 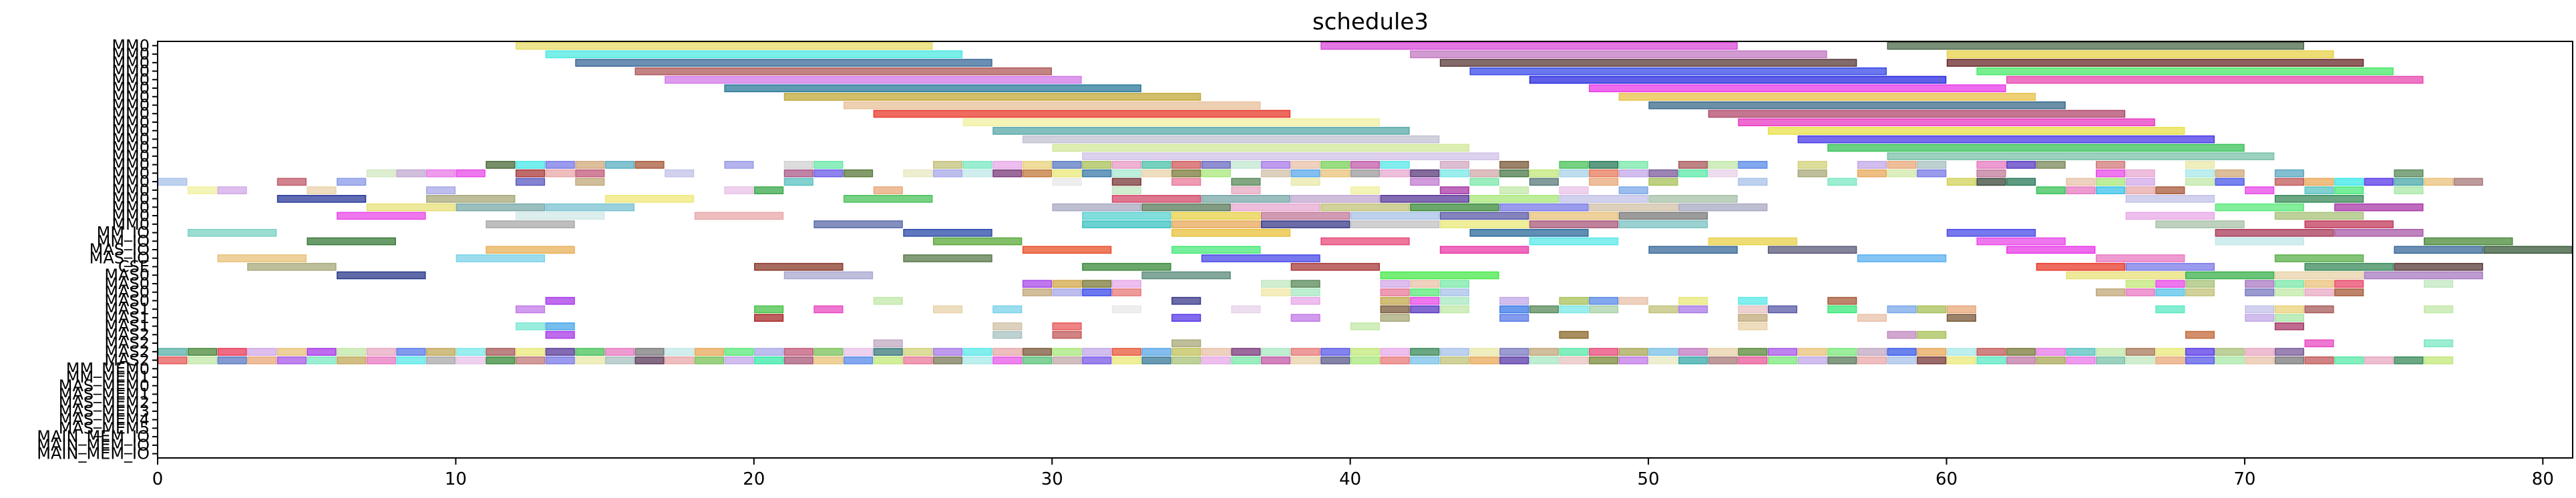 I want to click on y-tick-label: MAS_MEM0, so click(x=105, y=386).